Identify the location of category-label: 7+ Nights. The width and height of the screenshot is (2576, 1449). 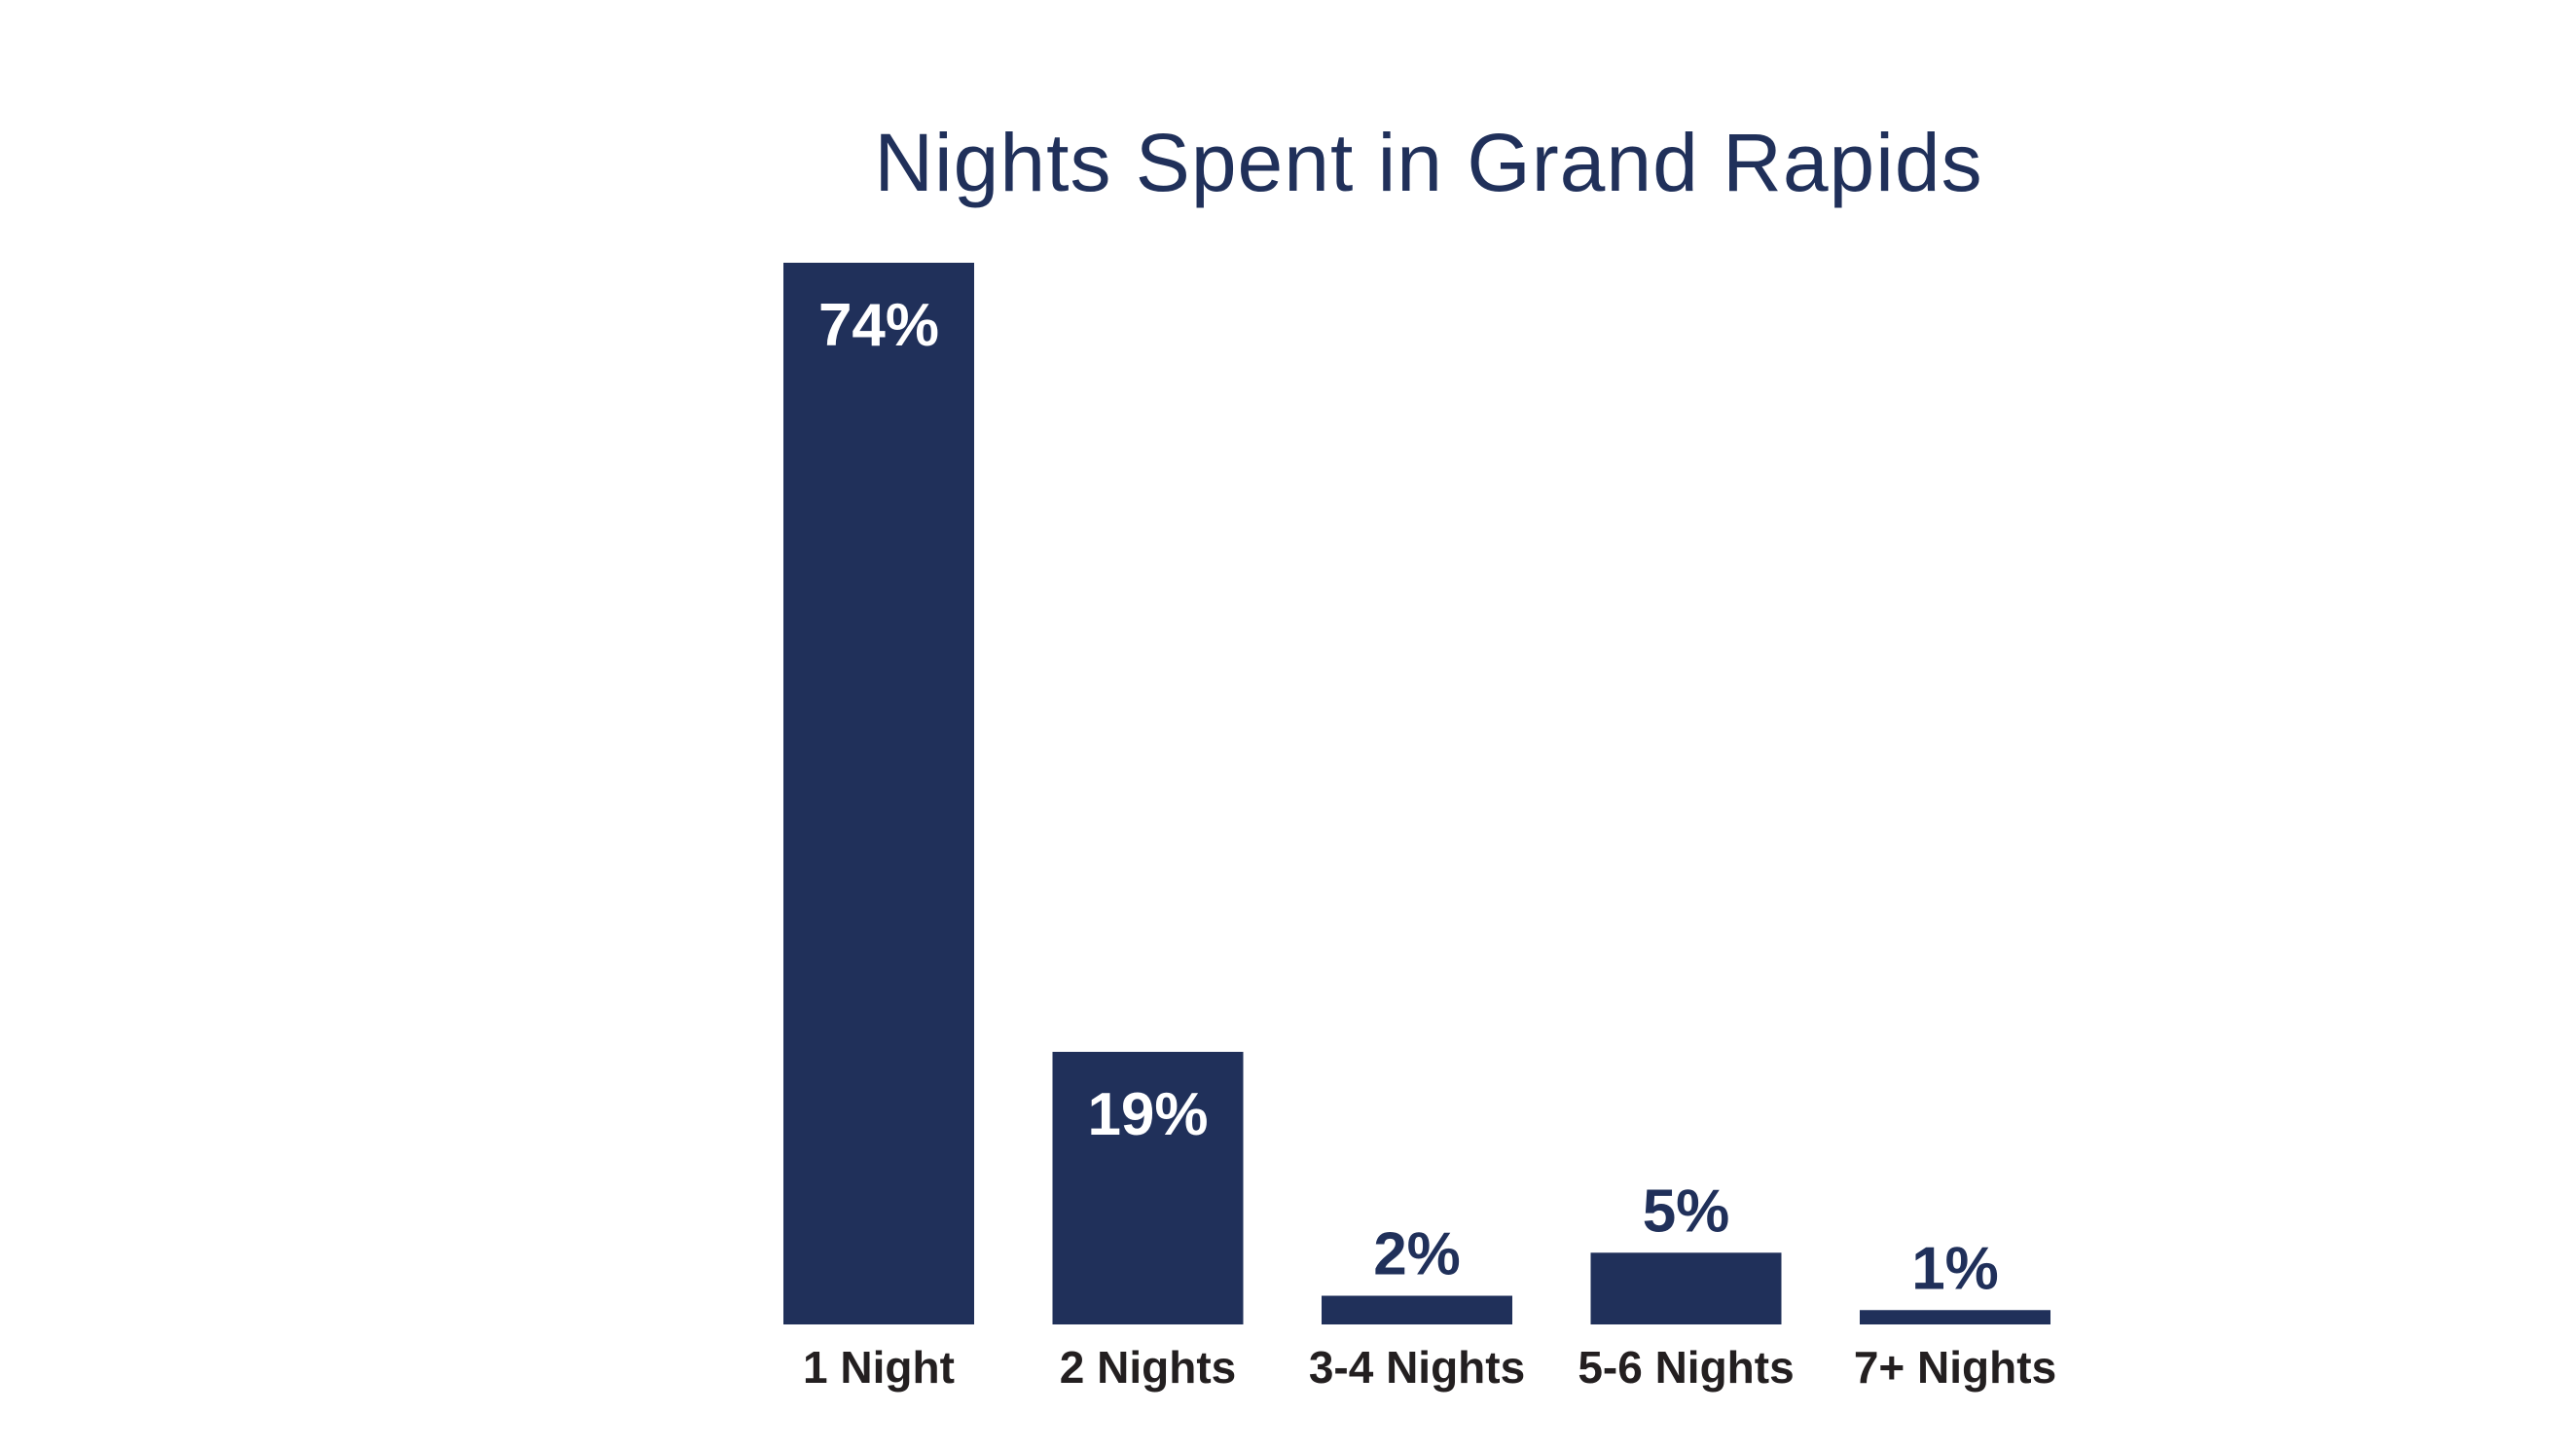
(1955, 1368).